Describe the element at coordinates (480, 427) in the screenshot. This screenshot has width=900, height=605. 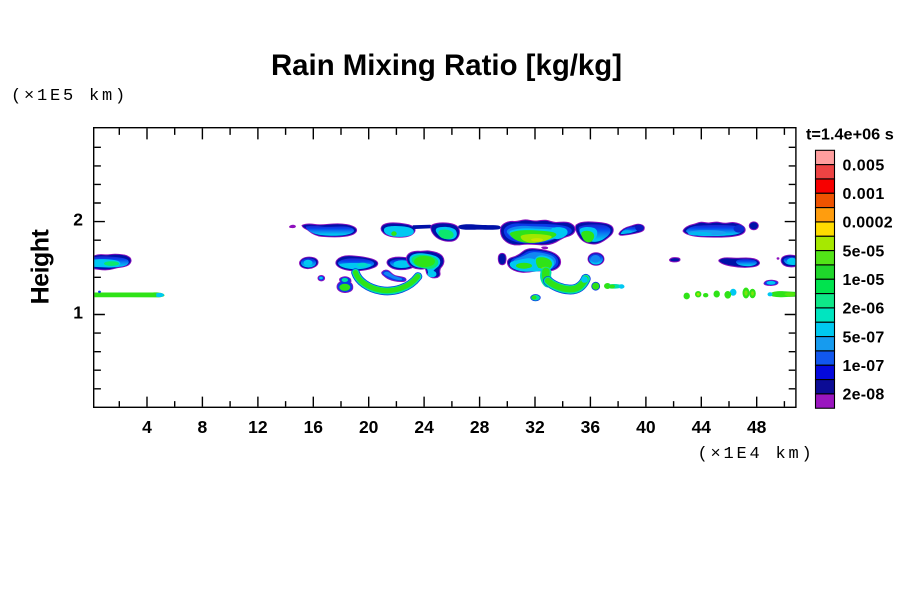
I see `svg-text: 28` at that location.